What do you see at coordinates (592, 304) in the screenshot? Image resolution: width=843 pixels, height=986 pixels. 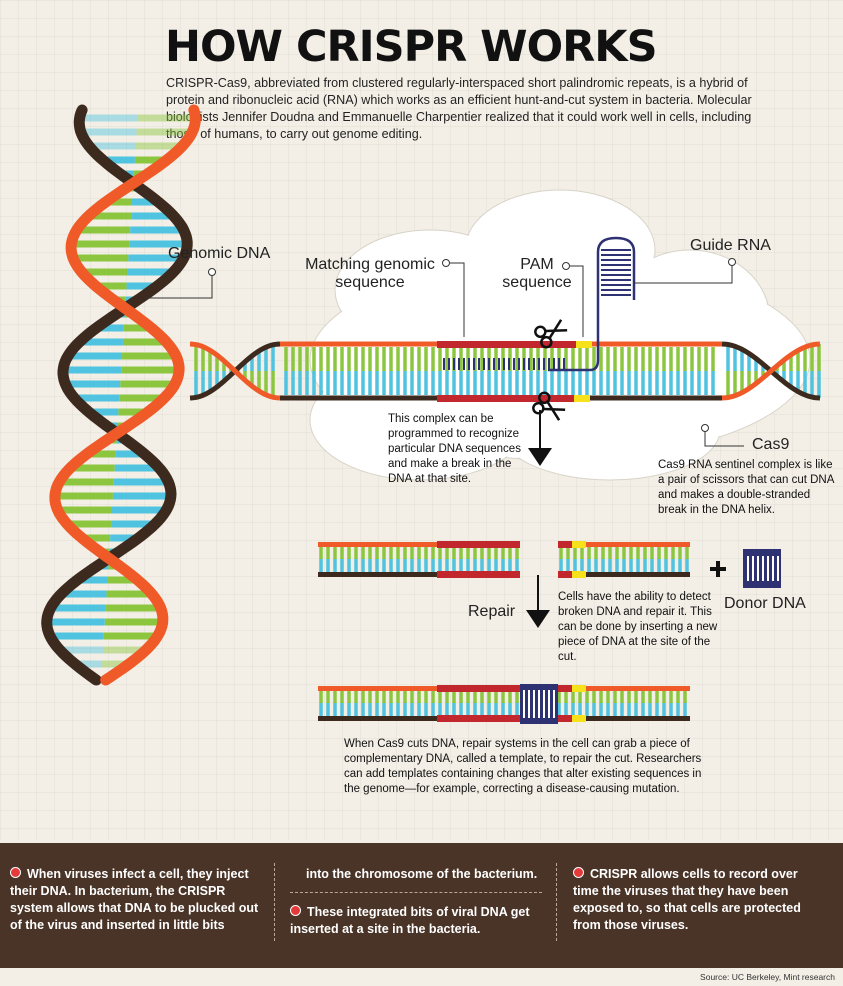 I see `guide-rna-hairpin` at bounding box center [592, 304].